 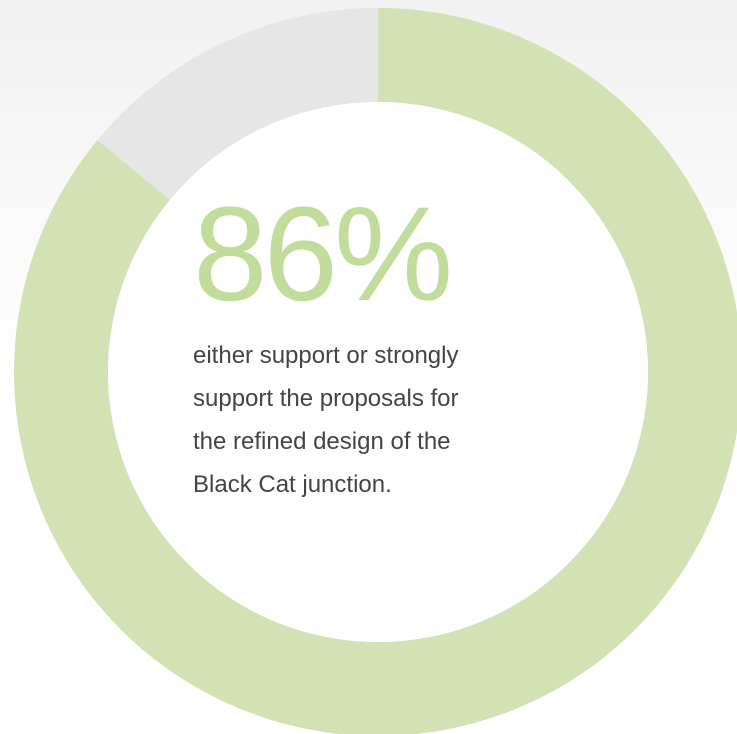 What do you see at coordinates (323, 254) in the screenshot?
I see `headline-percent: 86%` at bounding box center [323, 254].